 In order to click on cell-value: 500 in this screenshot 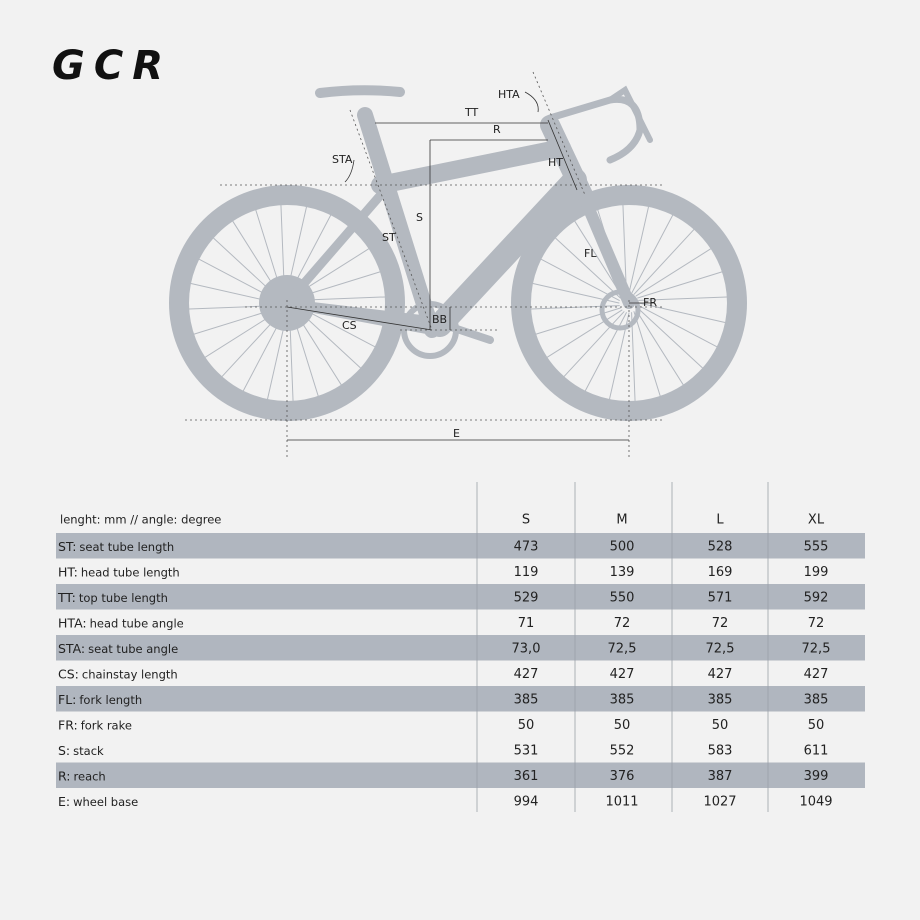, I will do `click(622, 546)`.